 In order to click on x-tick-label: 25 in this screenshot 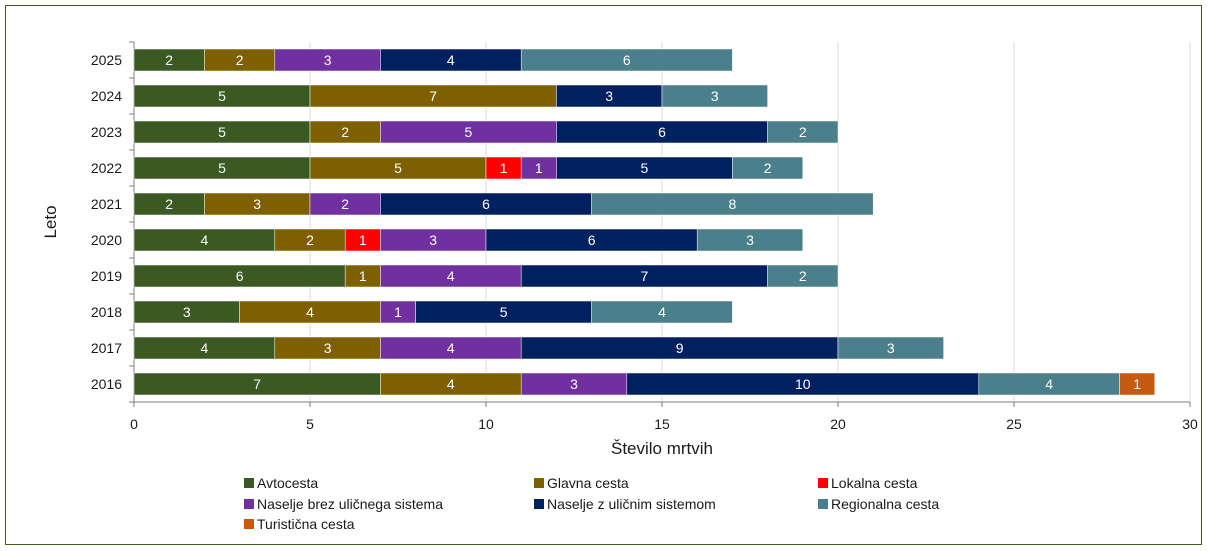, I will do `click(1014, 424)`.